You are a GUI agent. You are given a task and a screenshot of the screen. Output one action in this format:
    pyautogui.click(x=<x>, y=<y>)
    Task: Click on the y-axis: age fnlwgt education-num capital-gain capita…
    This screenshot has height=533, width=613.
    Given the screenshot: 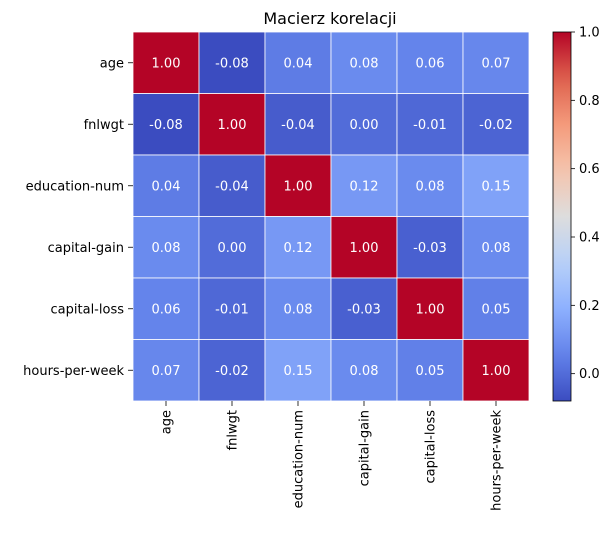 What is the action you would take?
    pyautogui.click(x=78, y=217)
    